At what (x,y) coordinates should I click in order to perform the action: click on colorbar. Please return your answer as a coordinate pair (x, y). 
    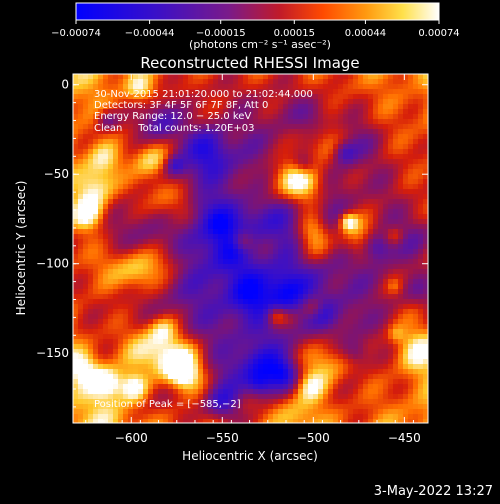
    Looking at the image, I should click on (257, 11).